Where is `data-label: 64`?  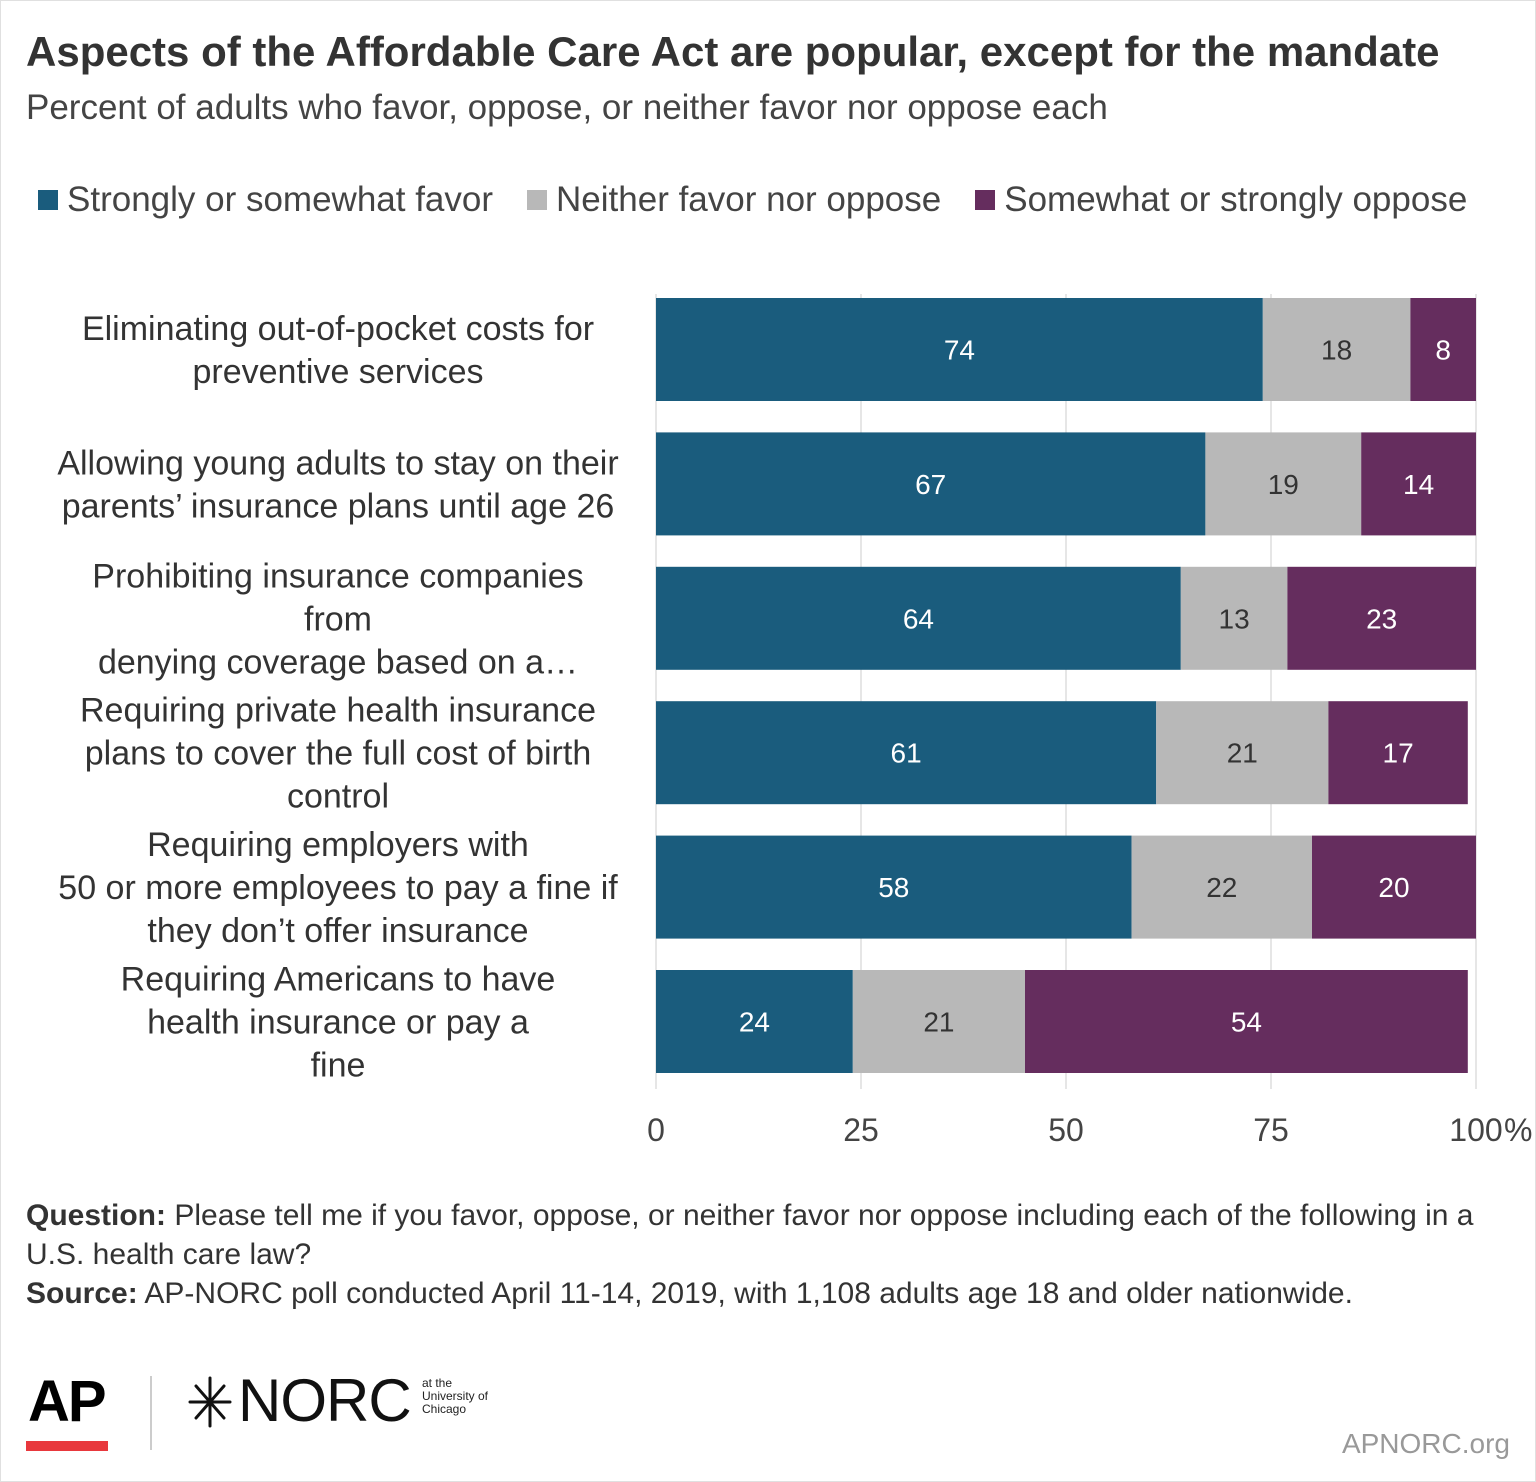
data-label: 64 is located at coordinates (918, 618).